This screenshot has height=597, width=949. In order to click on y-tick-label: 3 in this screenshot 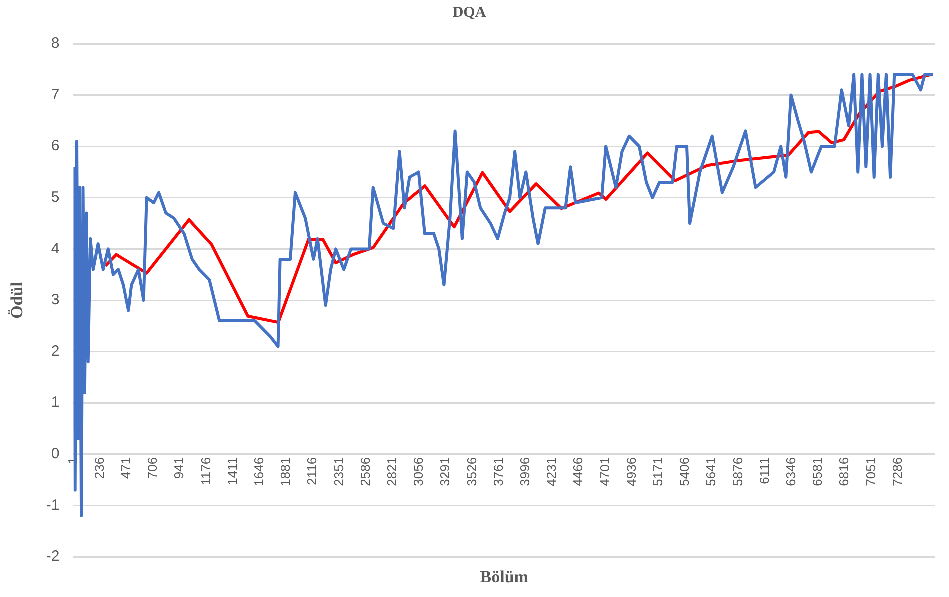, I will do `click(55, 300)`.